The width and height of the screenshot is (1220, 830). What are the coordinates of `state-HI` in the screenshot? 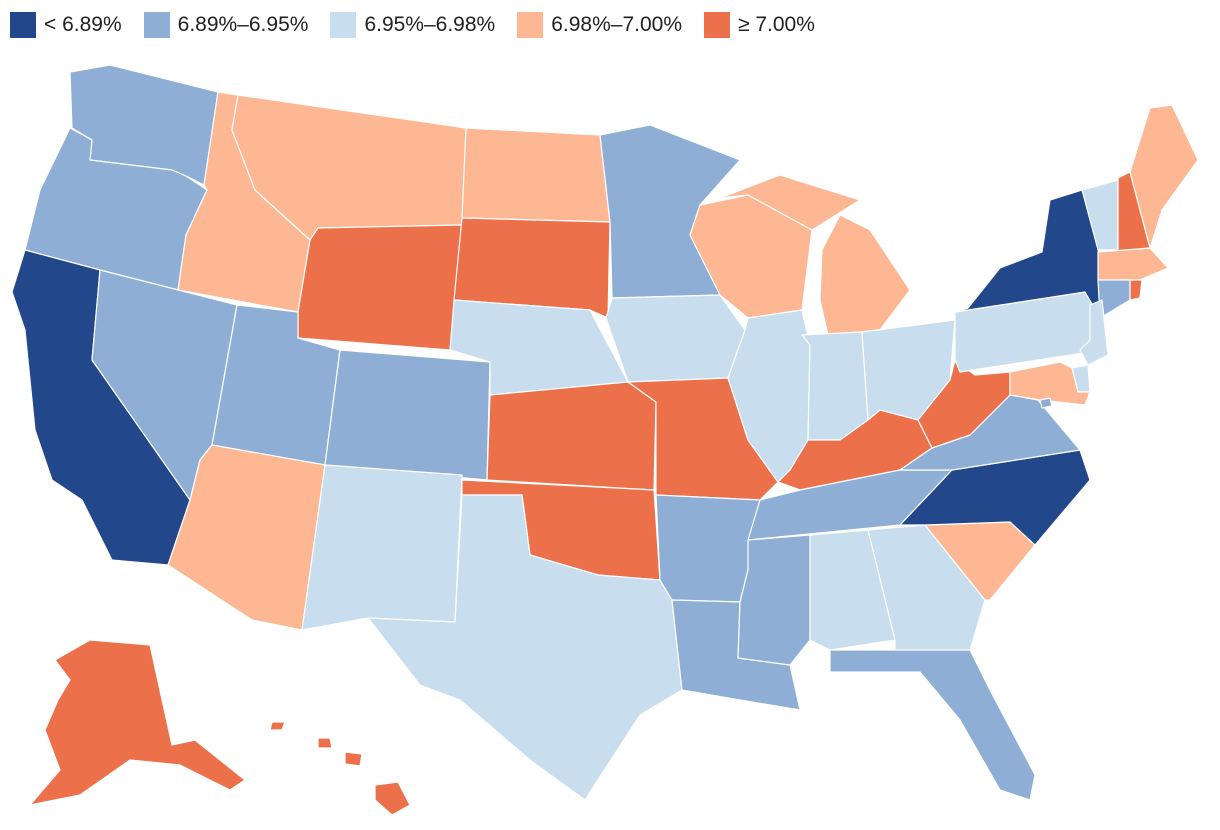 It's located at (340, 768).